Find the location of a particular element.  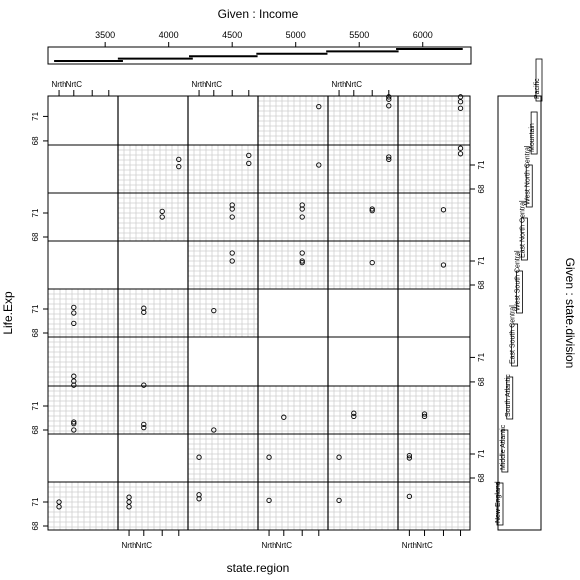

given-division-box is located at coordinates (519, 313).